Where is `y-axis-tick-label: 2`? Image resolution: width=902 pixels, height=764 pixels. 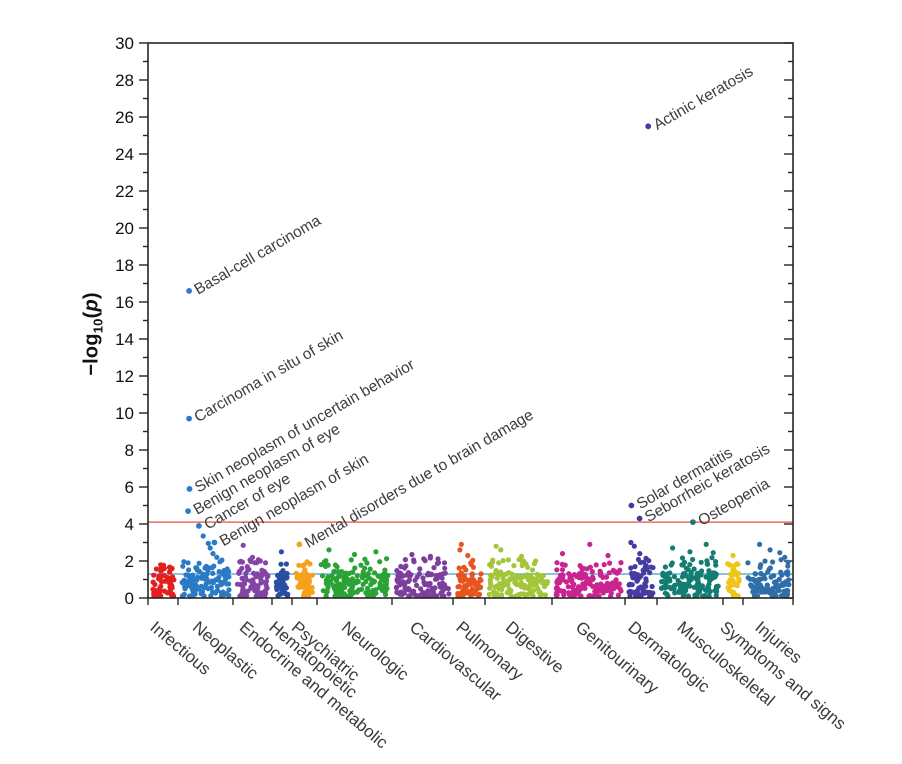
y-axis-tick-label: 2 is located at coordinates (129, 561).